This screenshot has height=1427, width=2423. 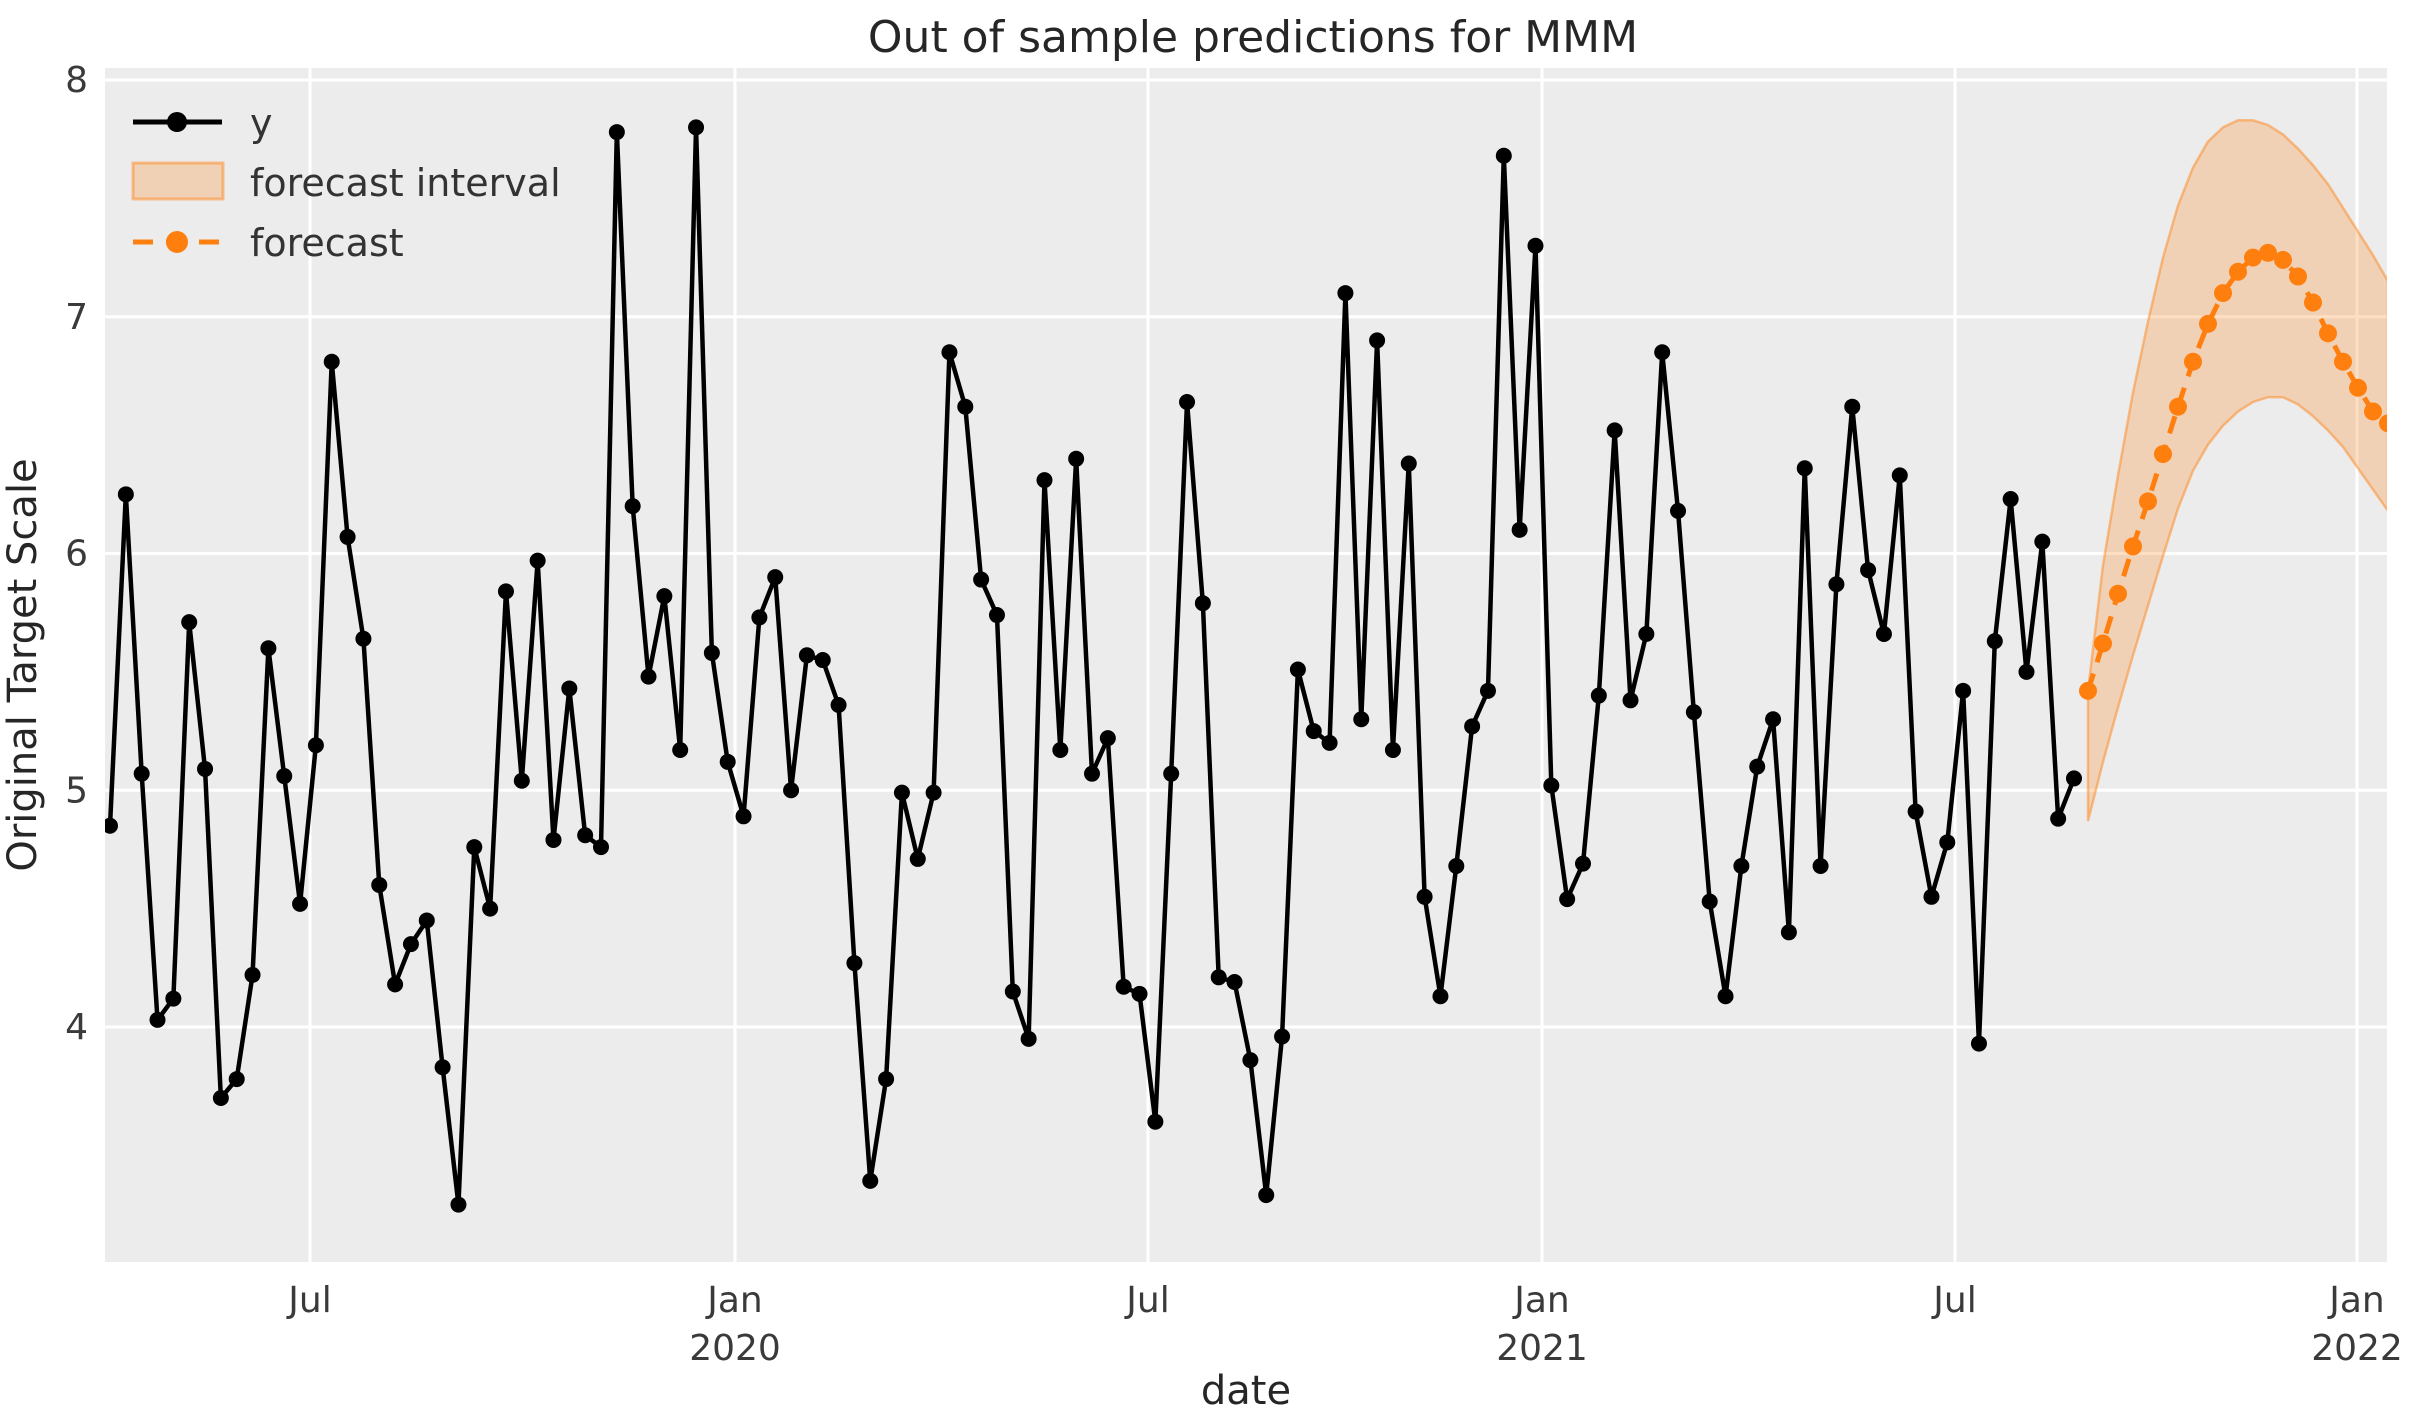 I want to click on legend-item-forecast-interval: forecast interval, so click(x=346, y=183).